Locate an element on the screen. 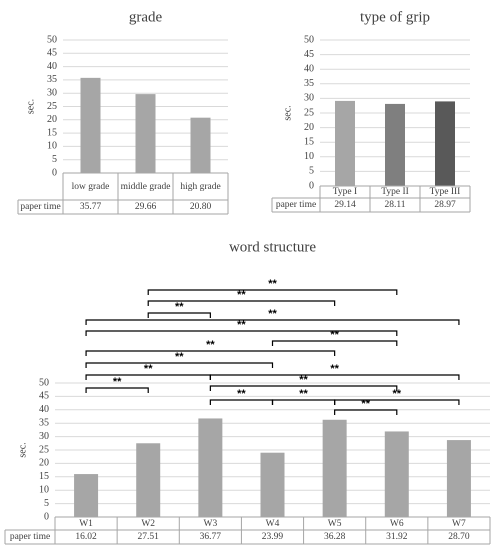 The image size is (495, 550). x-tick-label-box: low grade is located at coordinates (90, 186).